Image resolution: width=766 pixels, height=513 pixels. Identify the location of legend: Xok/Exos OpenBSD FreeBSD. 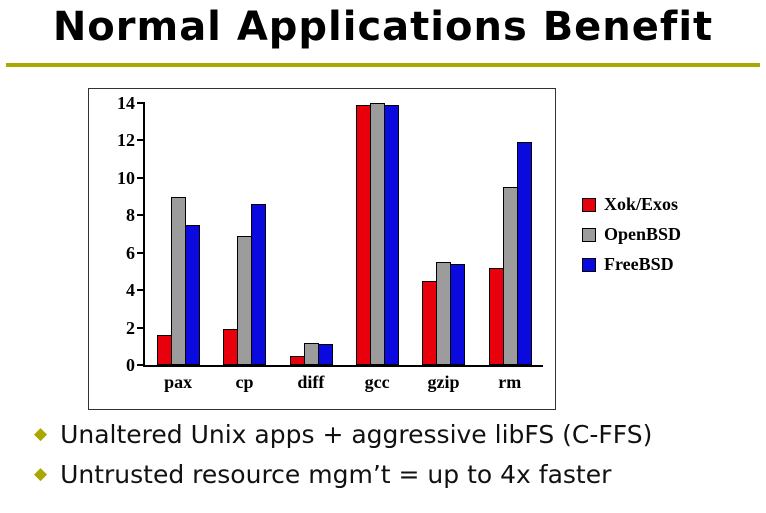
(631, 239).